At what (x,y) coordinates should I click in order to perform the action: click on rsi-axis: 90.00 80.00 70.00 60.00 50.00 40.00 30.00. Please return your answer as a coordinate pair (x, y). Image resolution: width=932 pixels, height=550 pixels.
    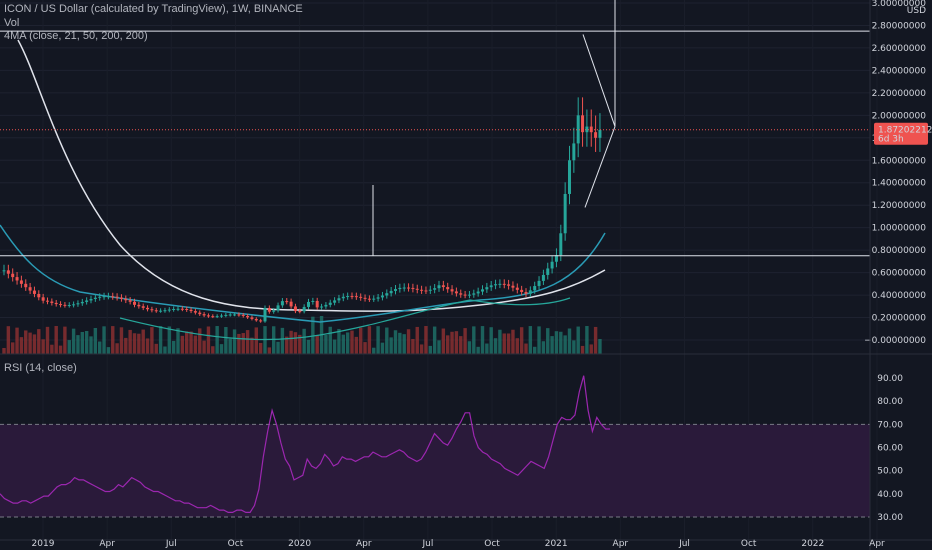
    Looking at the image, I should click on (890, 448).